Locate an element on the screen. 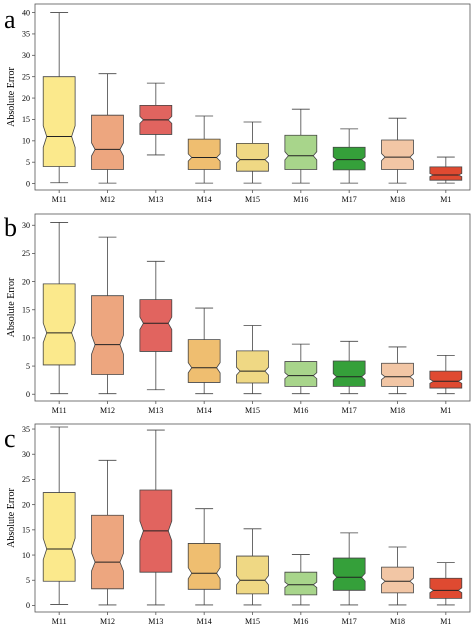 This screenshot has width=474, height=624. panel-label: a is located at coordinates (10, 19).